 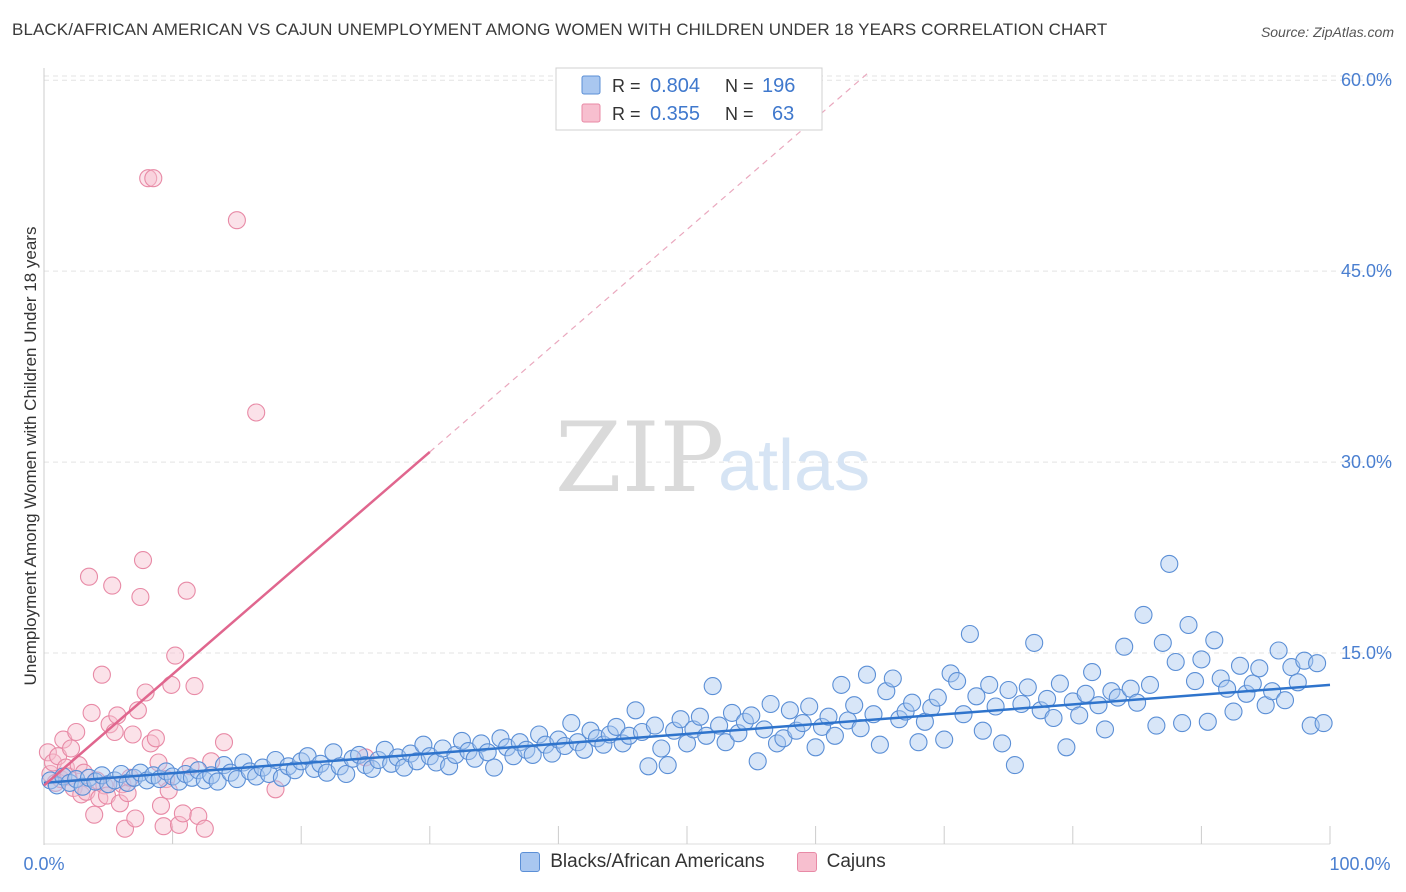 I want to click on legend-swatch-pink, so click(x=806, y=862).